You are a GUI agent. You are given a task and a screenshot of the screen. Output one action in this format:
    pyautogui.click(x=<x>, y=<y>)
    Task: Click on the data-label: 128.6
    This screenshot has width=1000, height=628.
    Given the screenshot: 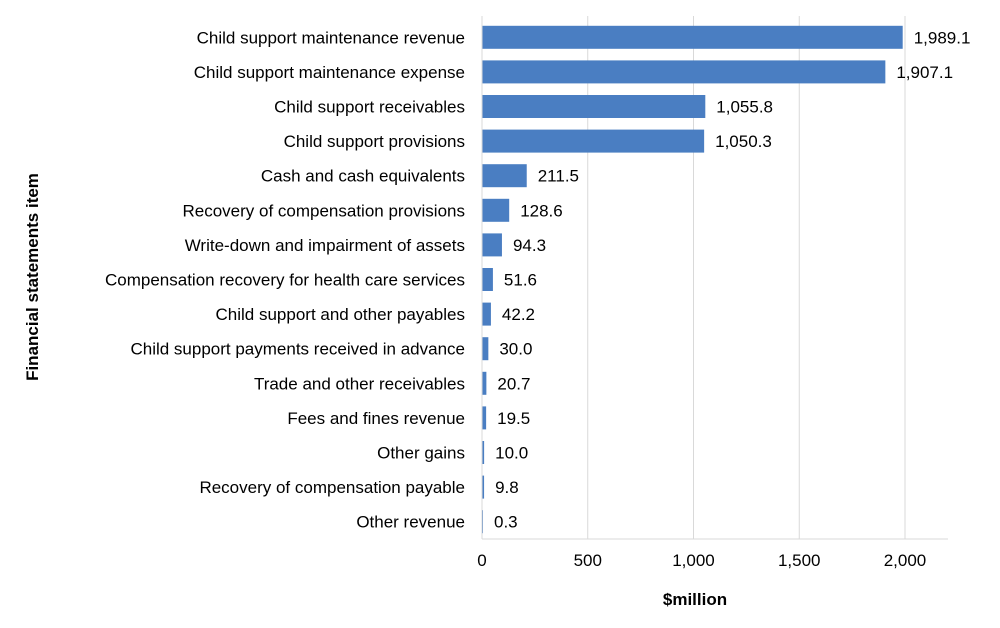 What is the action you would take?
    pyautogui.click(x=541, y=210)
    